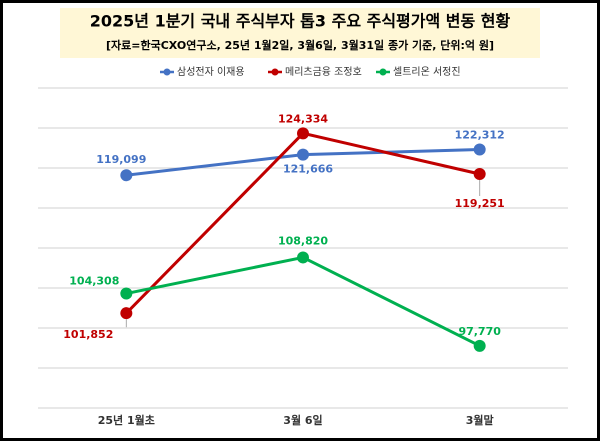 Image resolution: width=600 pixels, height=441 pixels. I want to click on data-label: 97,770, so click(479, 331).